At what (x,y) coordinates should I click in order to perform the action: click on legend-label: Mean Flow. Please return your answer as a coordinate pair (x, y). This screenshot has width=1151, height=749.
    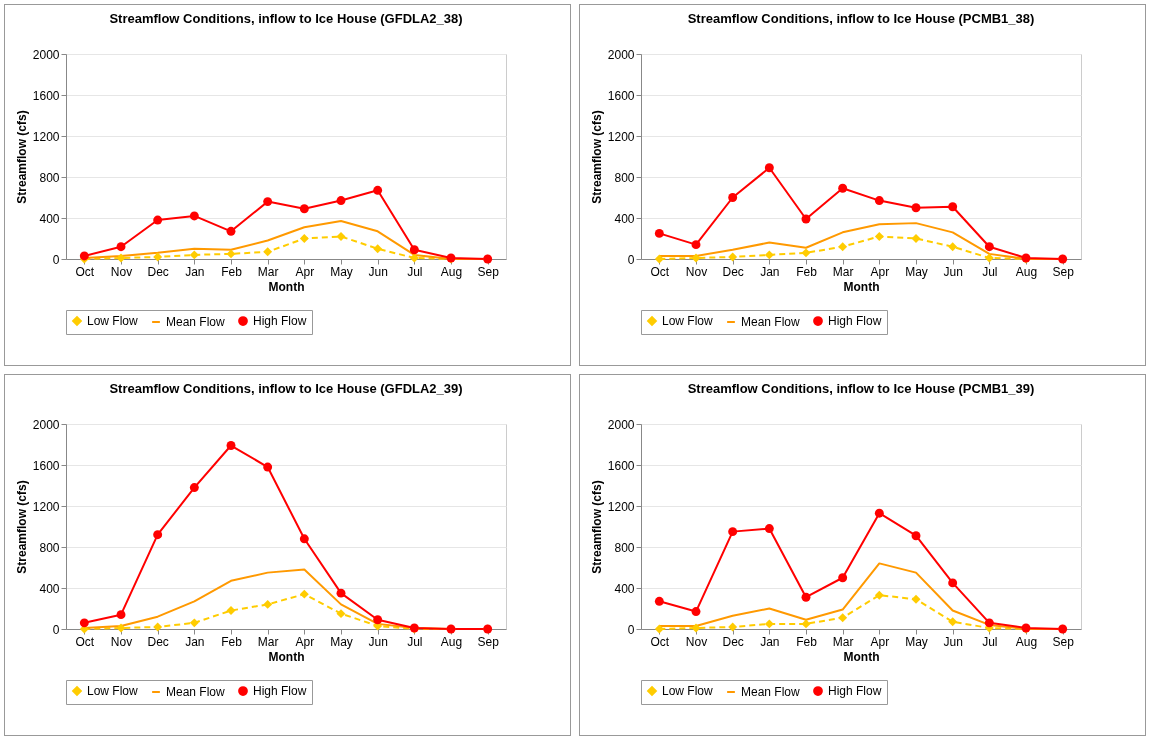
    Looking at the image, I should click on (771, 322).